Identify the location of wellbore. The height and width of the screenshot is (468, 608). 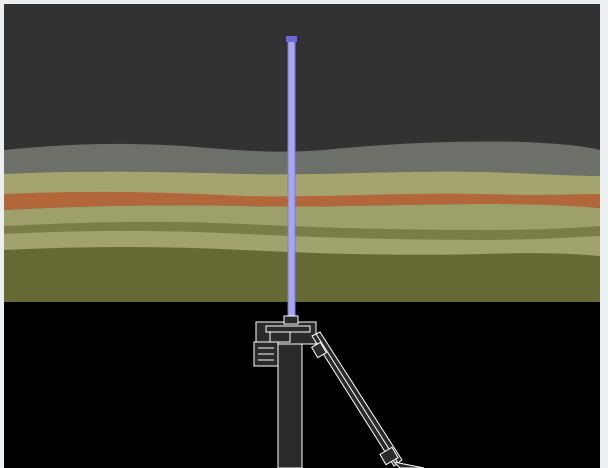
(291, 180).